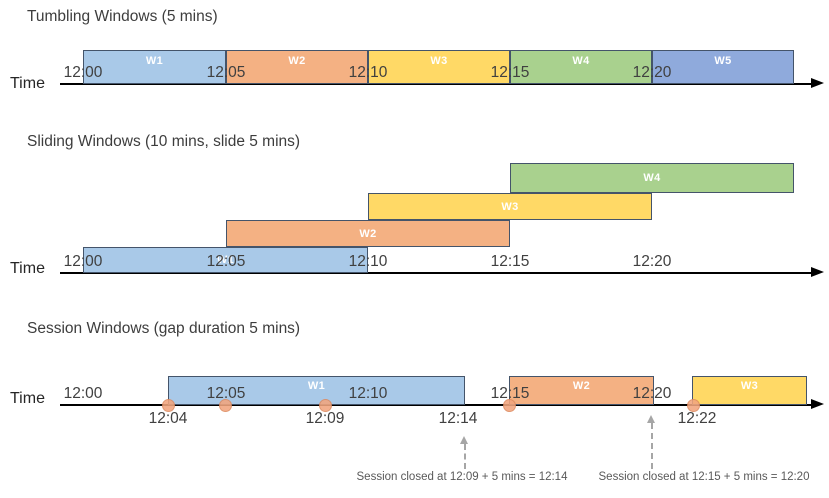  What do you see at coordinates (368, 72) in the screenshot?
I see `tumbling-axis-tick-label: 12:10` at bounding box center [368, 72].